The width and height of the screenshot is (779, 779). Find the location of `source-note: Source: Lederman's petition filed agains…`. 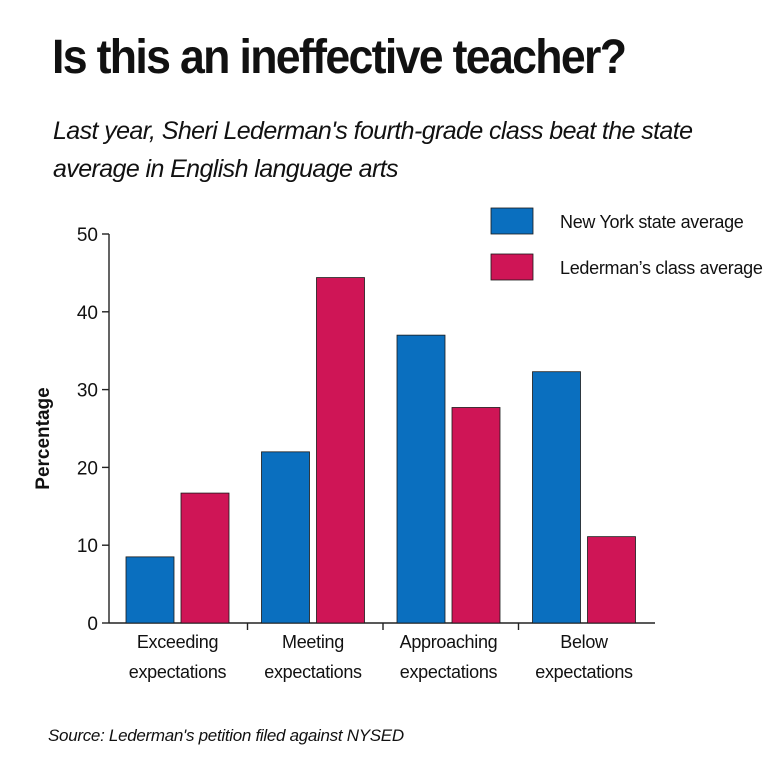

source-note: Source: Lederman's petition filed agains… is located at coordinates (226, 735).